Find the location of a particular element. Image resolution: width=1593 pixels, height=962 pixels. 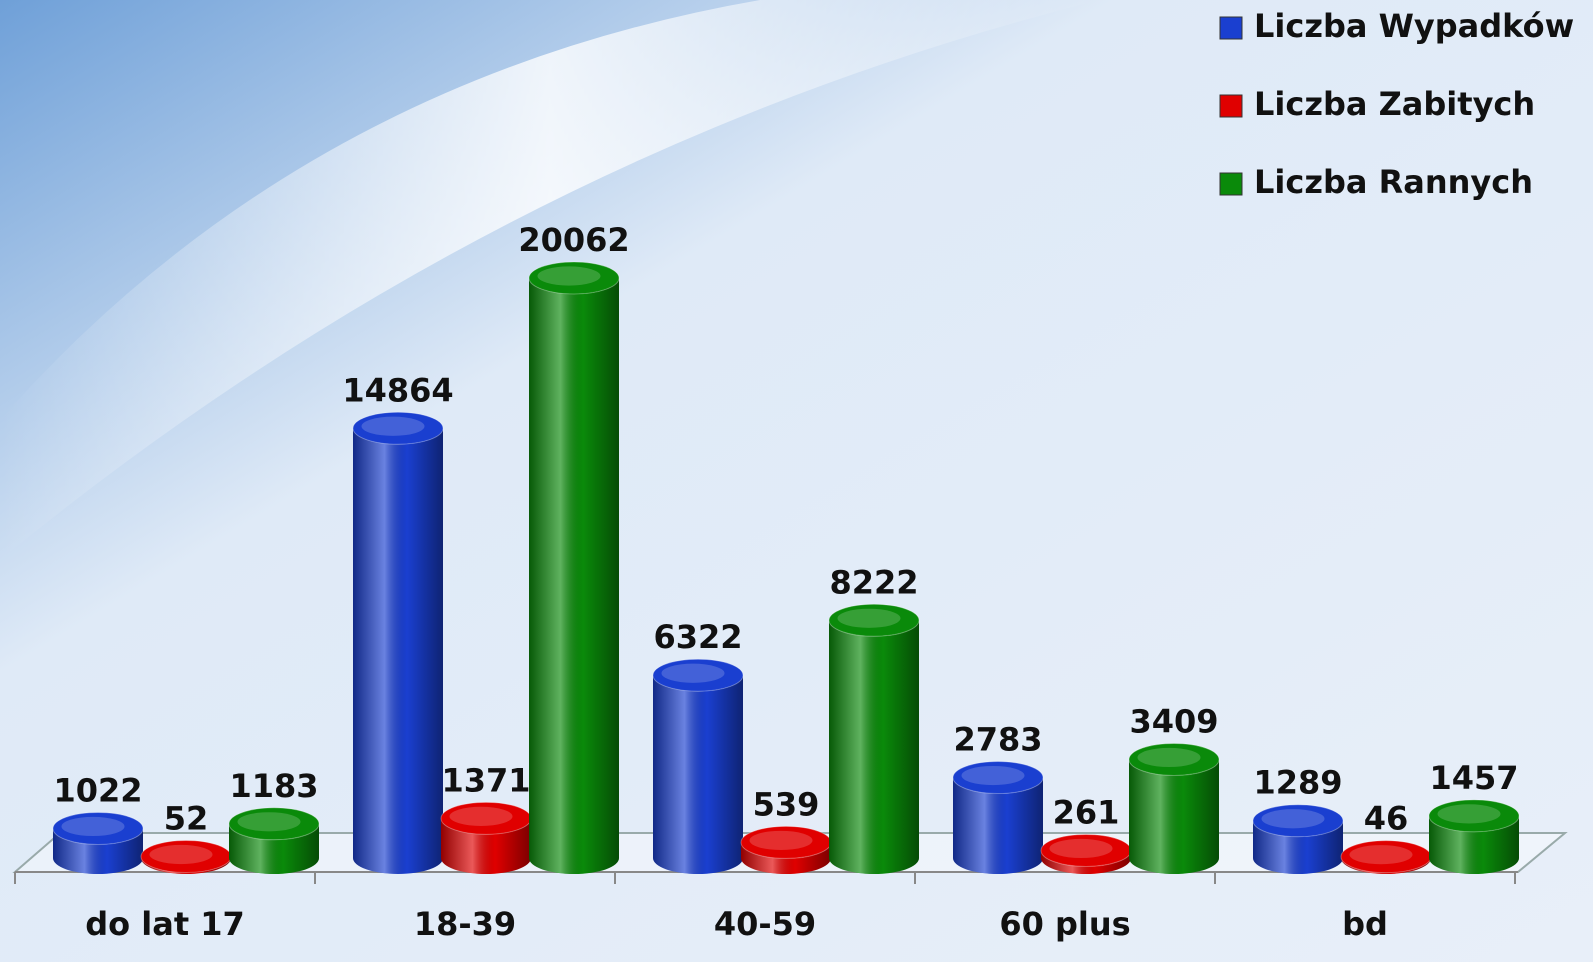

data-label: 261 is located at coordinates (1086, 812).